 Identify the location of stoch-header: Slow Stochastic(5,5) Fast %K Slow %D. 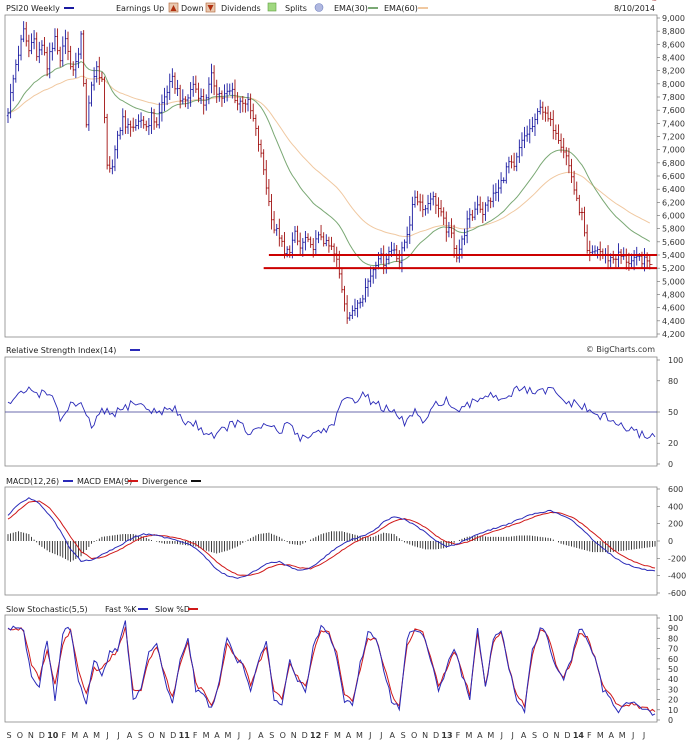
(102, 609).